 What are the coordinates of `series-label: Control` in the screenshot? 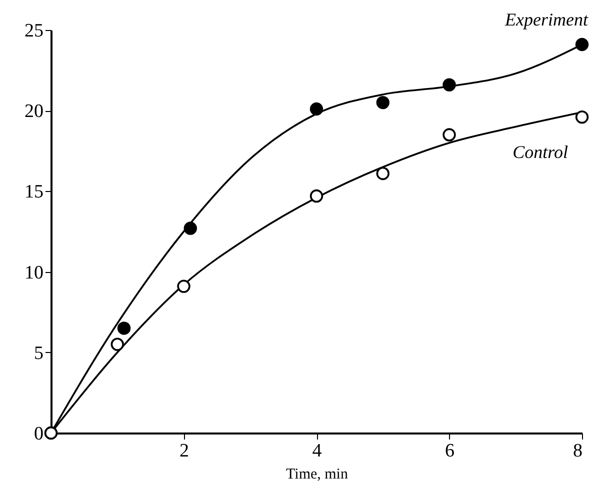 It's located at (540, 152).